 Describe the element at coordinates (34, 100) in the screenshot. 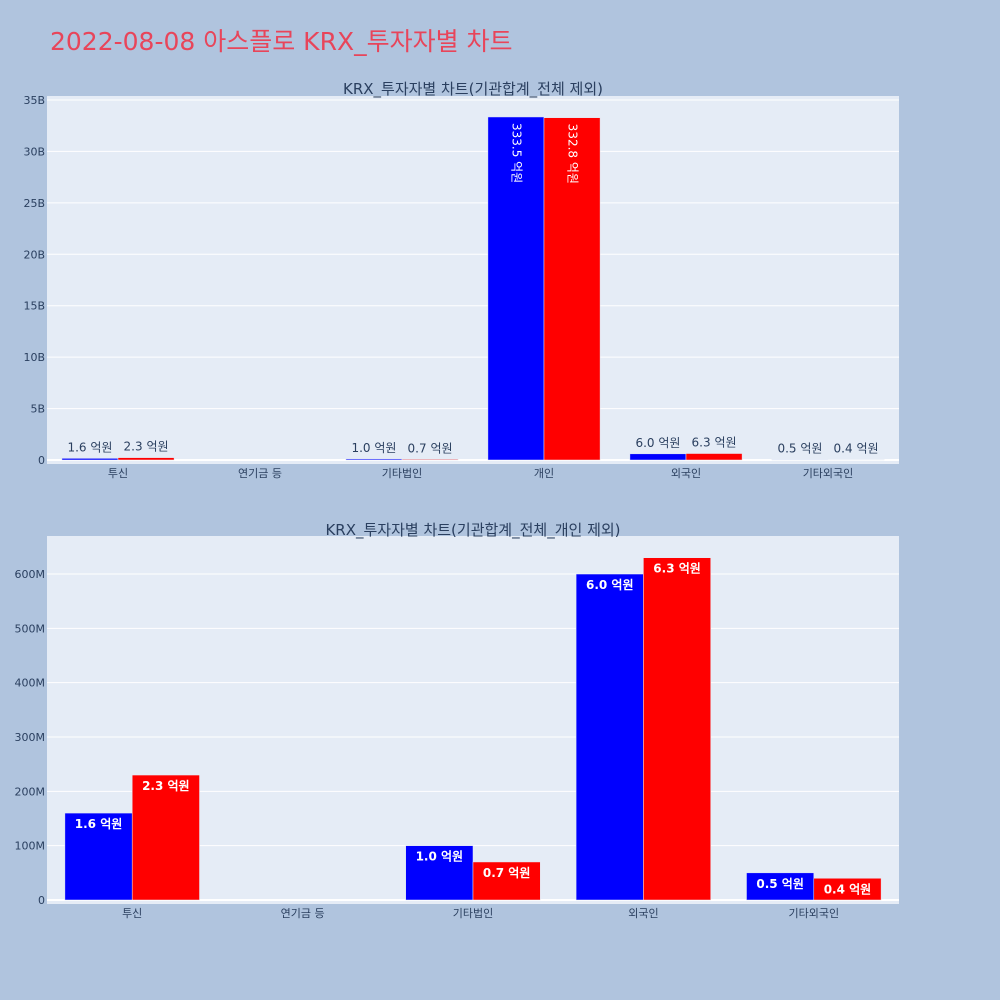

I see `y-tick-label: 35B` at that location.